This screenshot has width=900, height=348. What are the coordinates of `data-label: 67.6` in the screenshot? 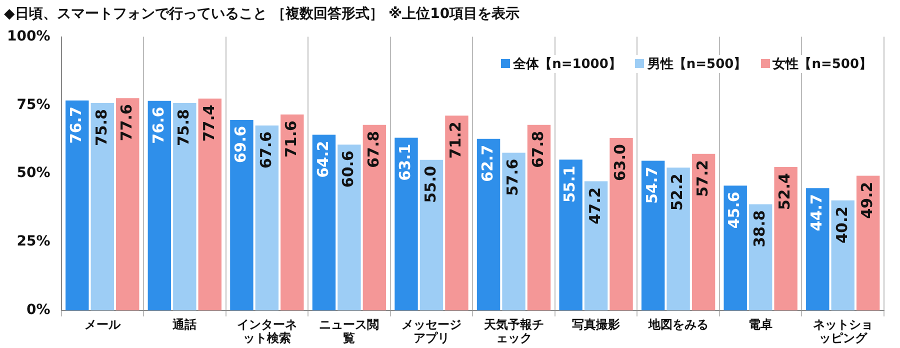 It's located at (265, 149).